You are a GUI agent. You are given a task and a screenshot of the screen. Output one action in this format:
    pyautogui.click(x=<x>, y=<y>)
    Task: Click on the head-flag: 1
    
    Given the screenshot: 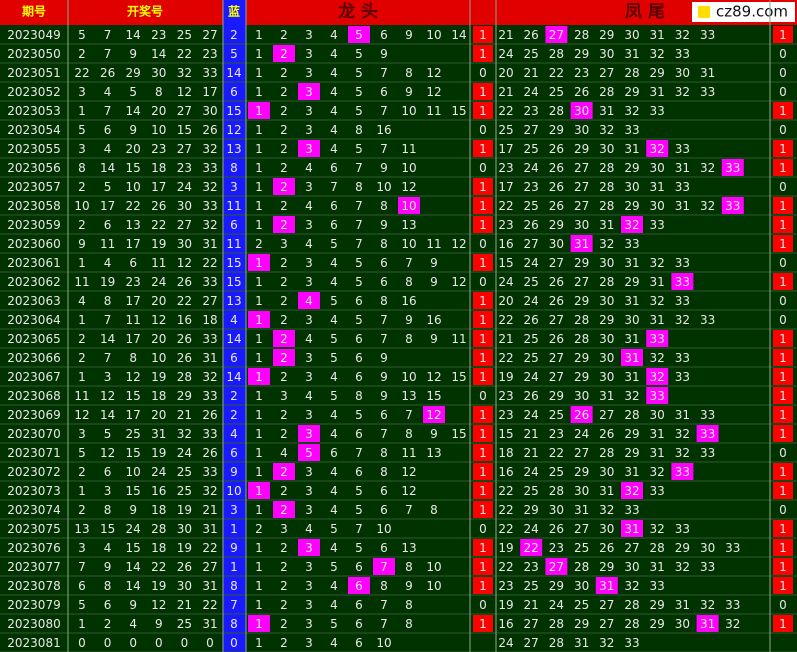 What is the action you would take?
    pyautogui.click(x=483, y=586)
    